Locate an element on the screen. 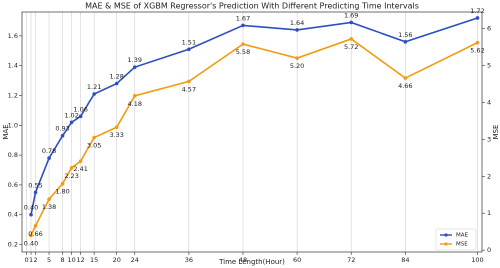 This screenshot has height=268, width=500. x-tick-label: 72 is located at coordinates (351, 260).